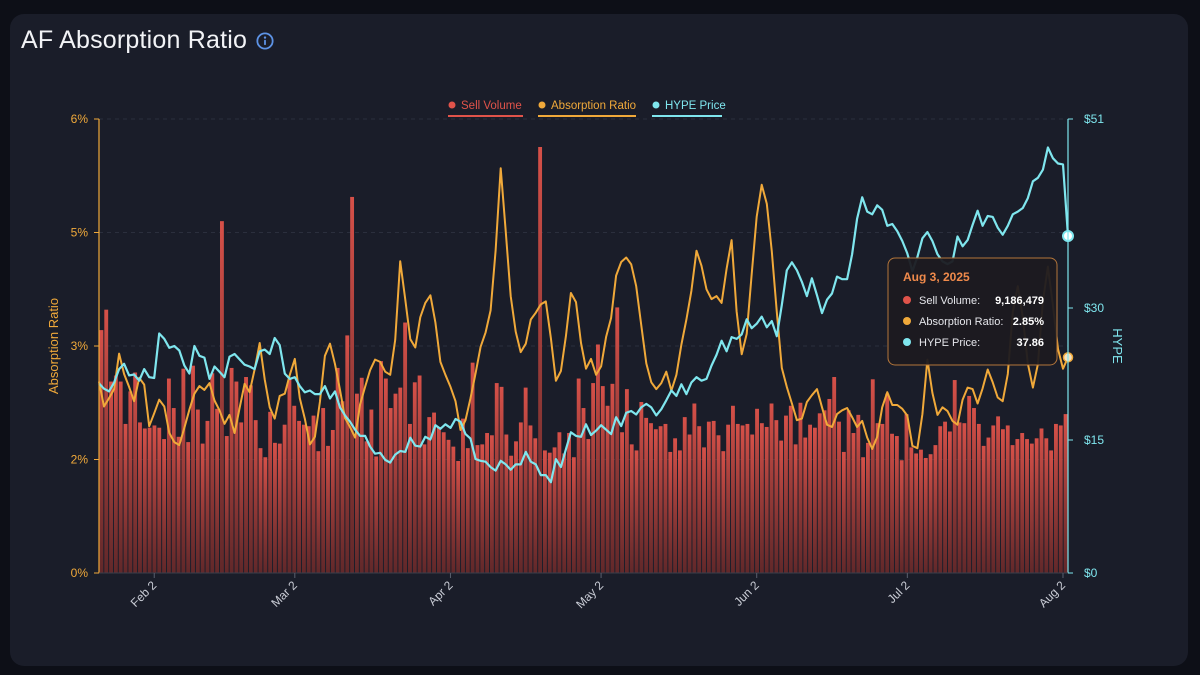 The width and height of the screenshot is (1200, 675). What do you see at coordinates (53, 346) in the screenshot?
I see `y-left-axis-title: Absorption Ratio` at bounding box center [53, 346].